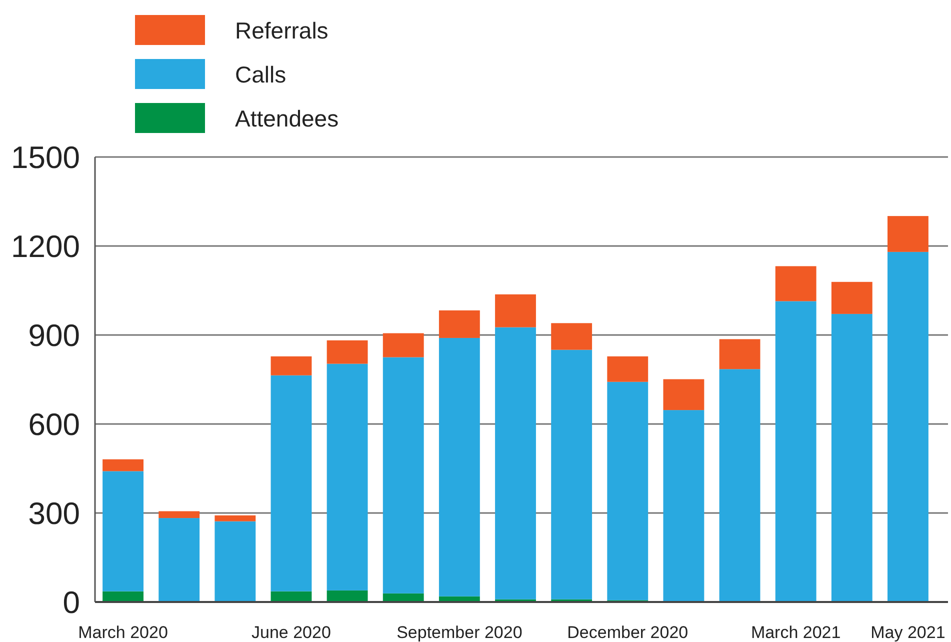  I want to click on y-tick-label: 600, so click(54, 424).